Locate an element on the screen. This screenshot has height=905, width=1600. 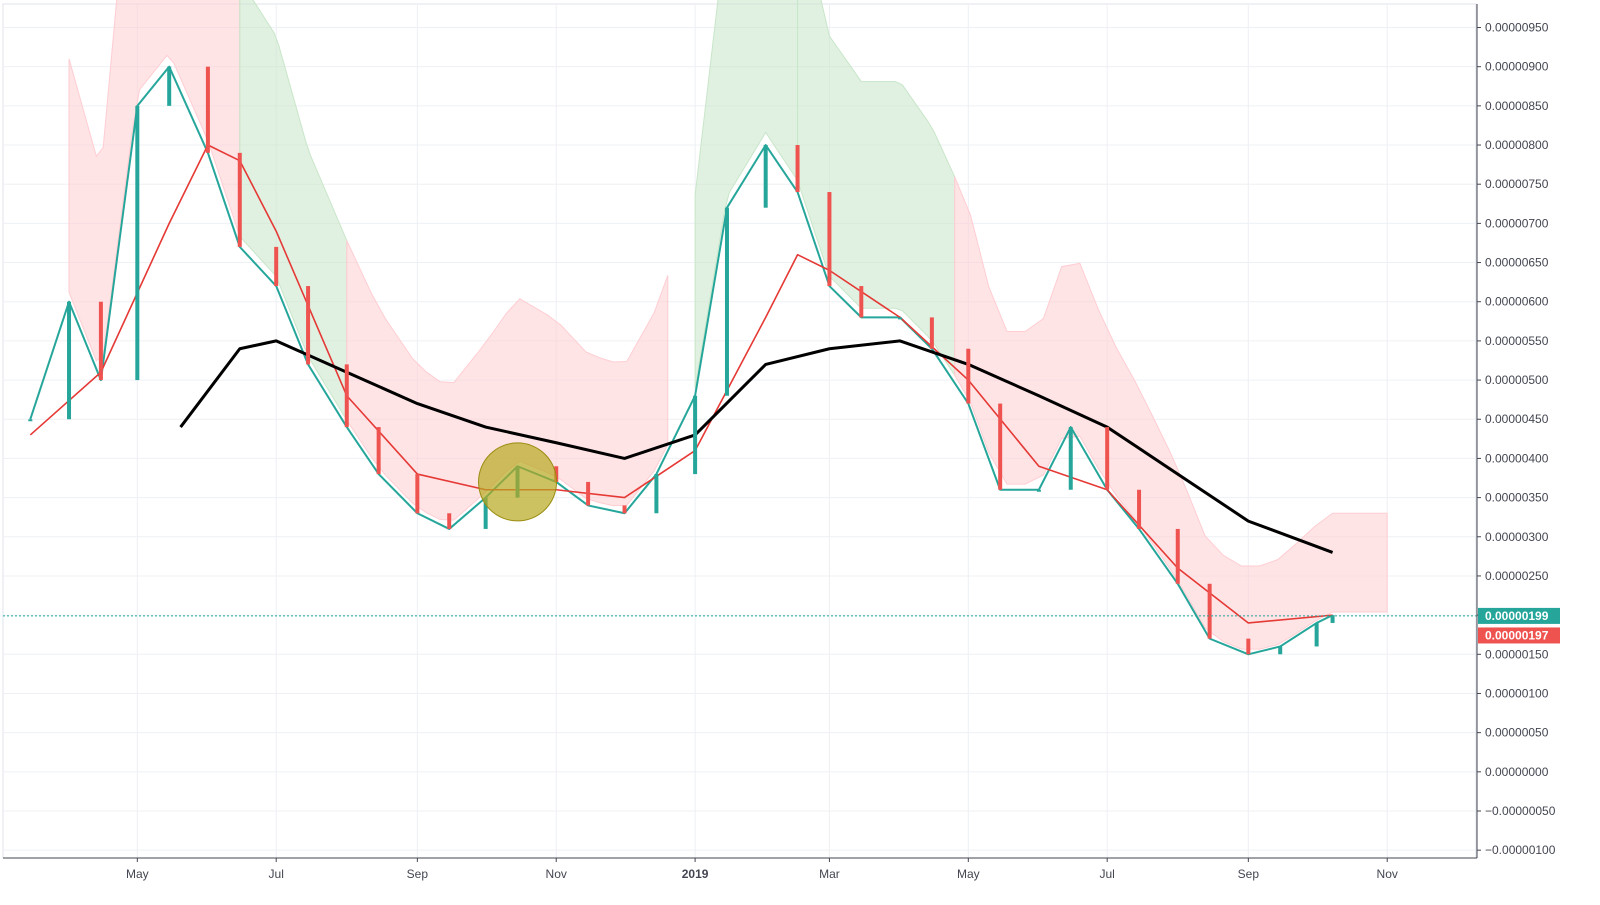
price-tick-label: 0.00000500 is located at coordinates (1517, 380).